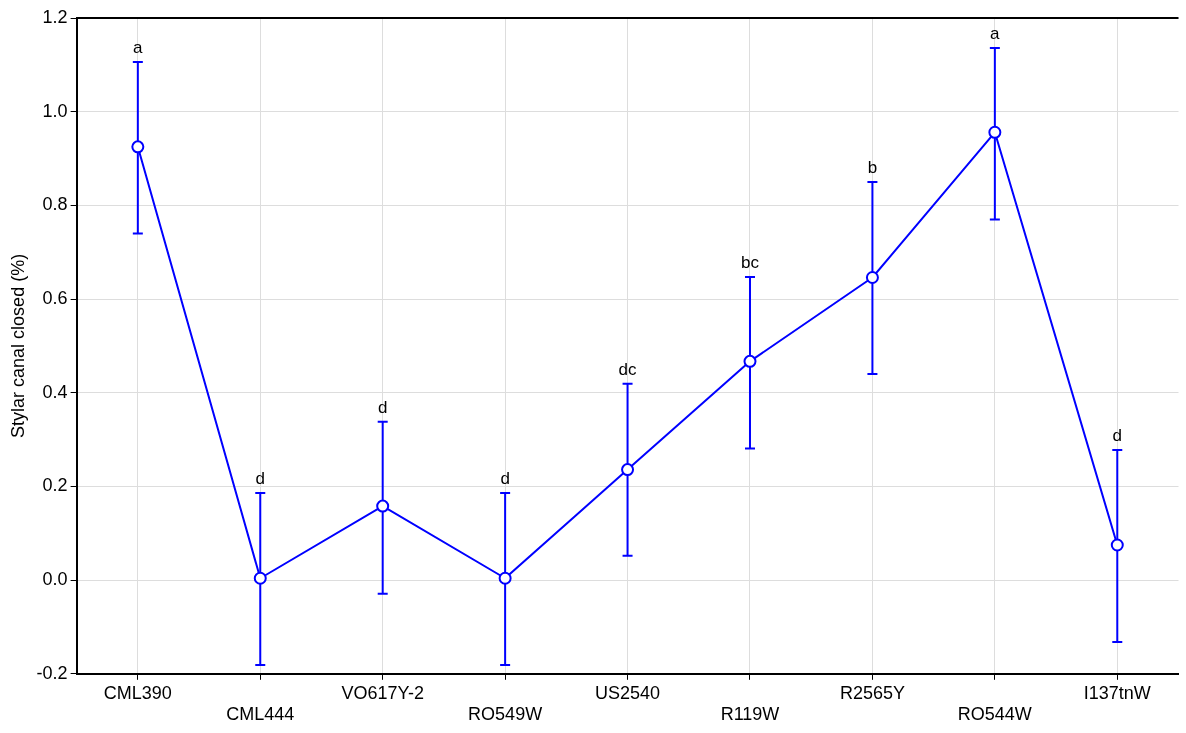  I want to click on y-tick-label: 1.0, so click(55, 110).